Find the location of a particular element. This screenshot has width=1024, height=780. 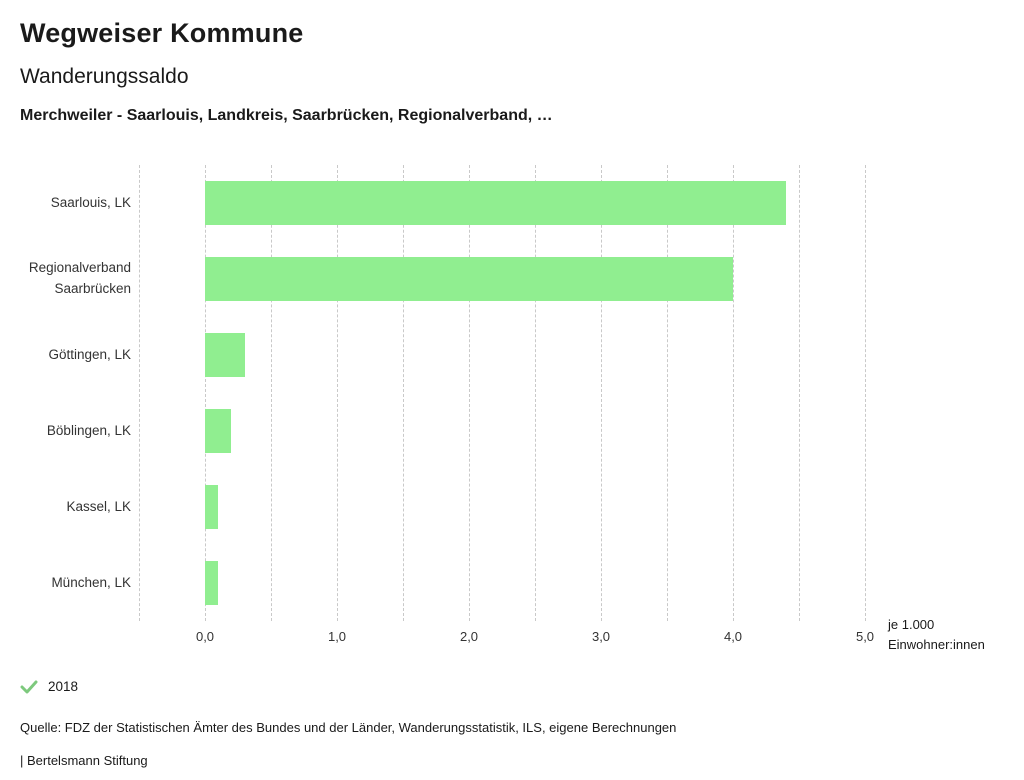

category-label: München, LK is located at coordinates (91, 582).